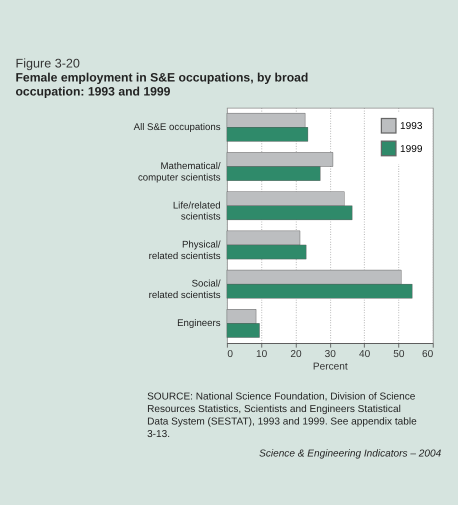  What do you see at coordinates (177, 127) in the screenshot?
I see `y-tick-label: All S&E occupations` at bounding box center [177, 127].